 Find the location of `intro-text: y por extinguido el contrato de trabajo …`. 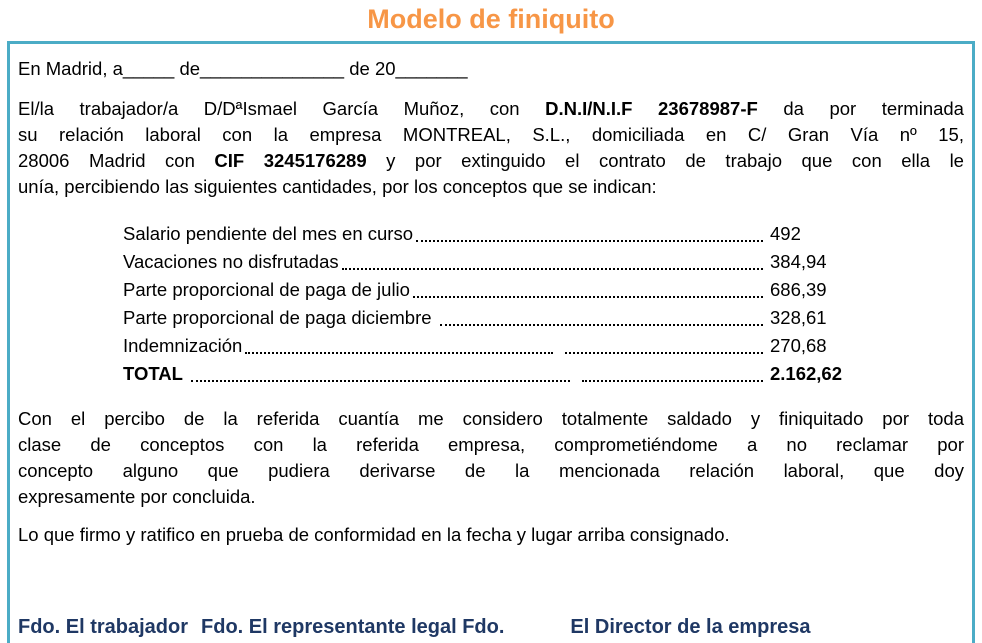

intro-text: y por extinguido el contrato de trabajo … is located at coordinates (665, 160).